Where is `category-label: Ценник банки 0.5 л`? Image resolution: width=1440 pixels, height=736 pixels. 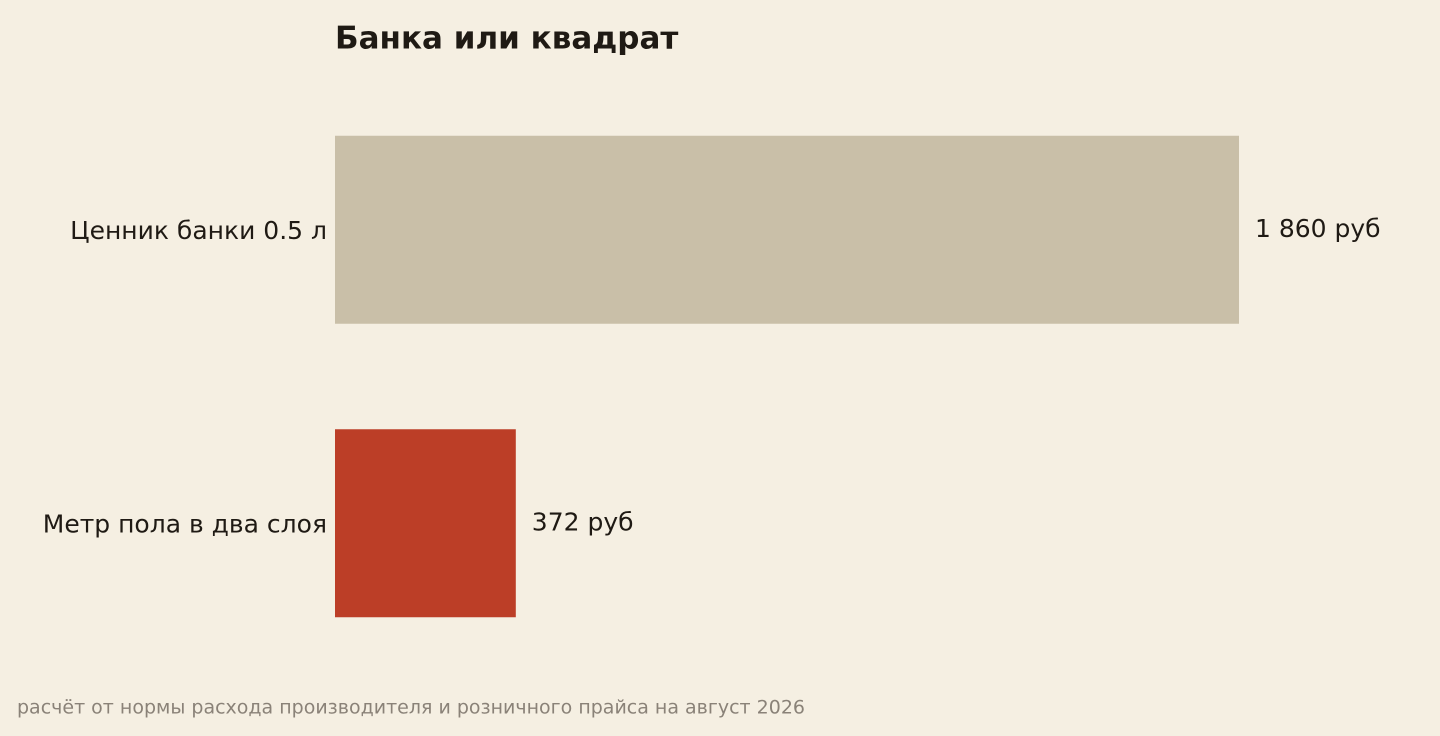
category-label: Ценник банки 0.5 л is located at coordinates (198, 230).